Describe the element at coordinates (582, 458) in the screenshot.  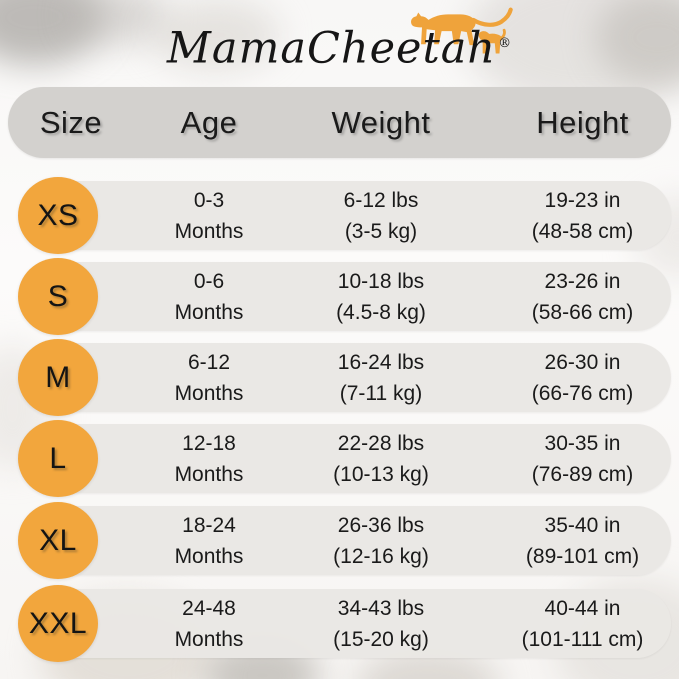
I see `height-cell: 30-35 in (76-89 cm)` at that location.